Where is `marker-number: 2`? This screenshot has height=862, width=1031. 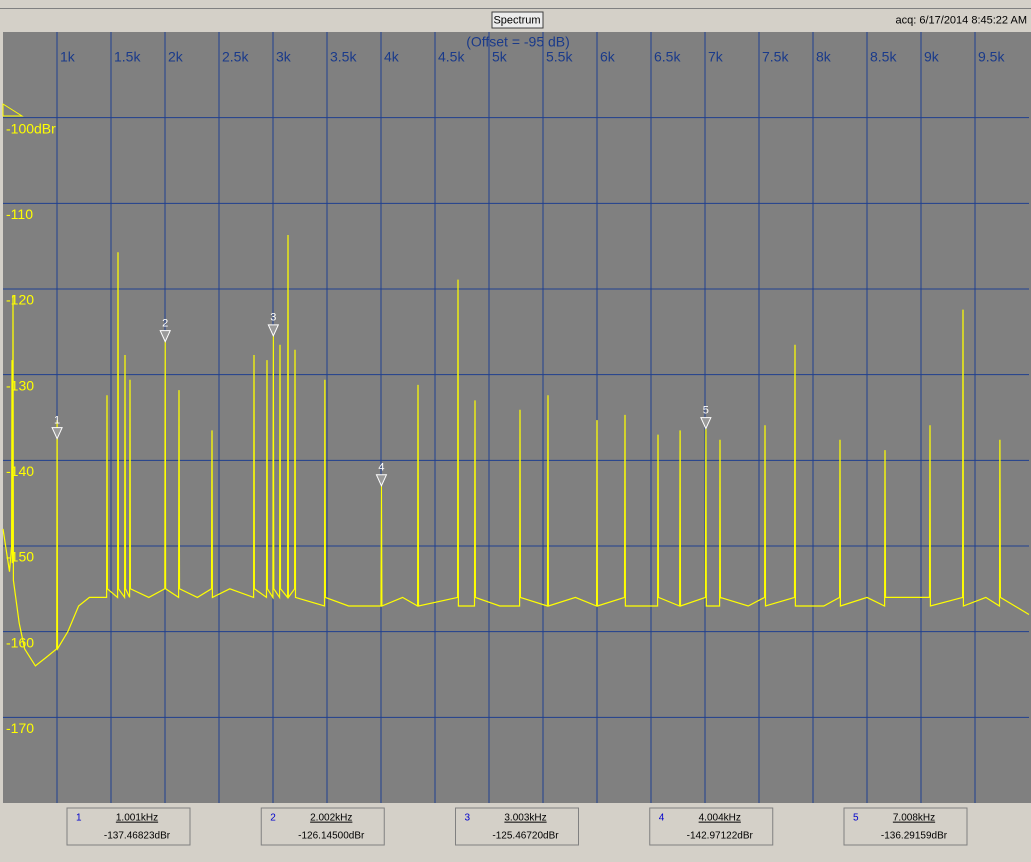 marker-number: 2 is located at coordinates (165, 324).